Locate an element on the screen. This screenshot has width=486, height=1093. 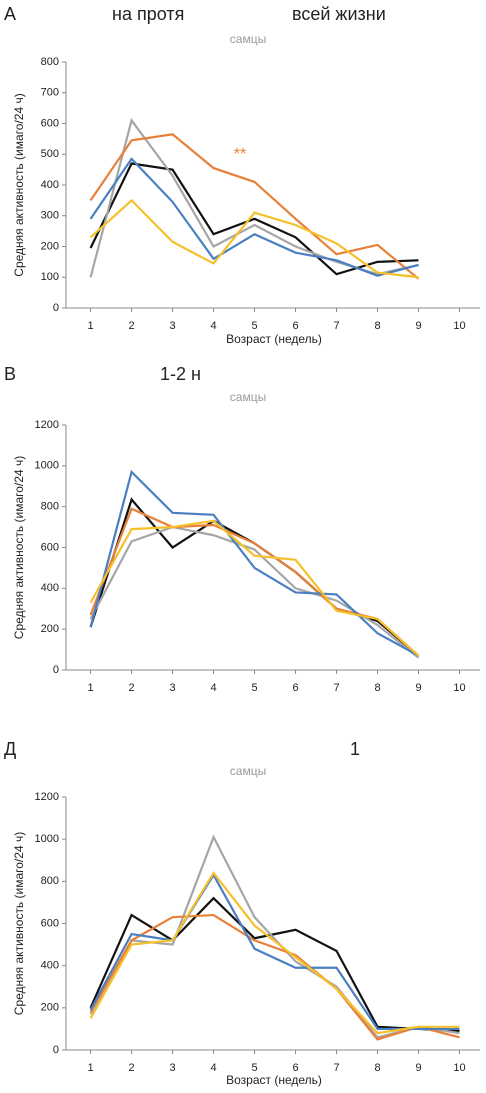
y-tick-label: 300 is located at coordinates (50, 216).